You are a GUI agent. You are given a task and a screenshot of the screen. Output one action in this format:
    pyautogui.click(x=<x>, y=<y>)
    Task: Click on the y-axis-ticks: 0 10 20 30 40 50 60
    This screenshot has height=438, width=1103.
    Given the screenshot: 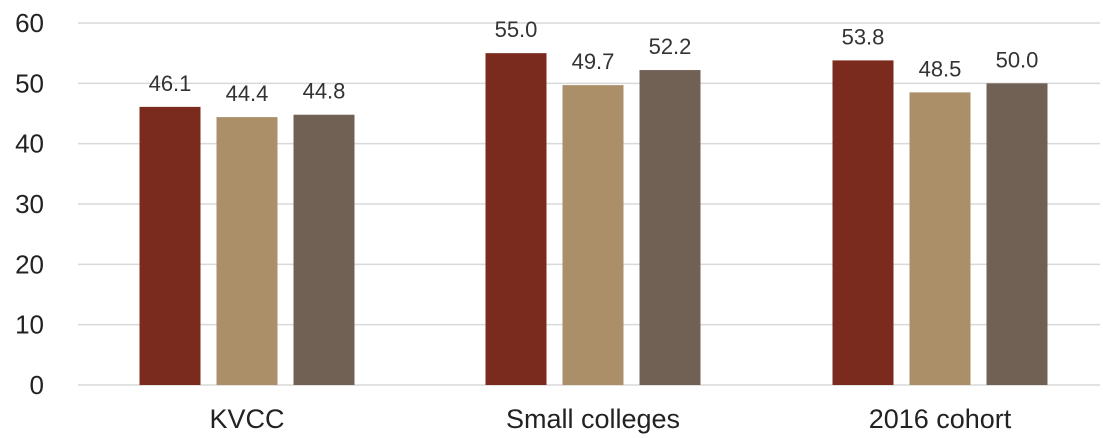 What is the action you would take?
    pyautogui.click(x=29, y=204)
    